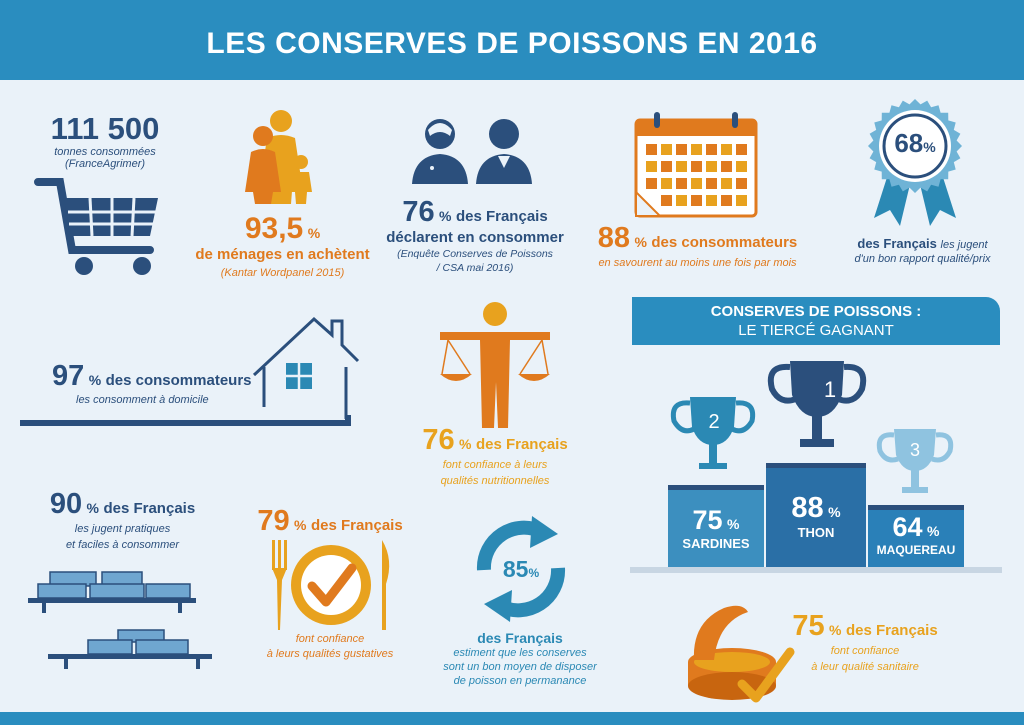 The height and width of the screenshot is (725, 1024). What do you see at coordinates (495, 365) in the screenshot?
I see `scale-person-icon` at bounding box center [495, 365].